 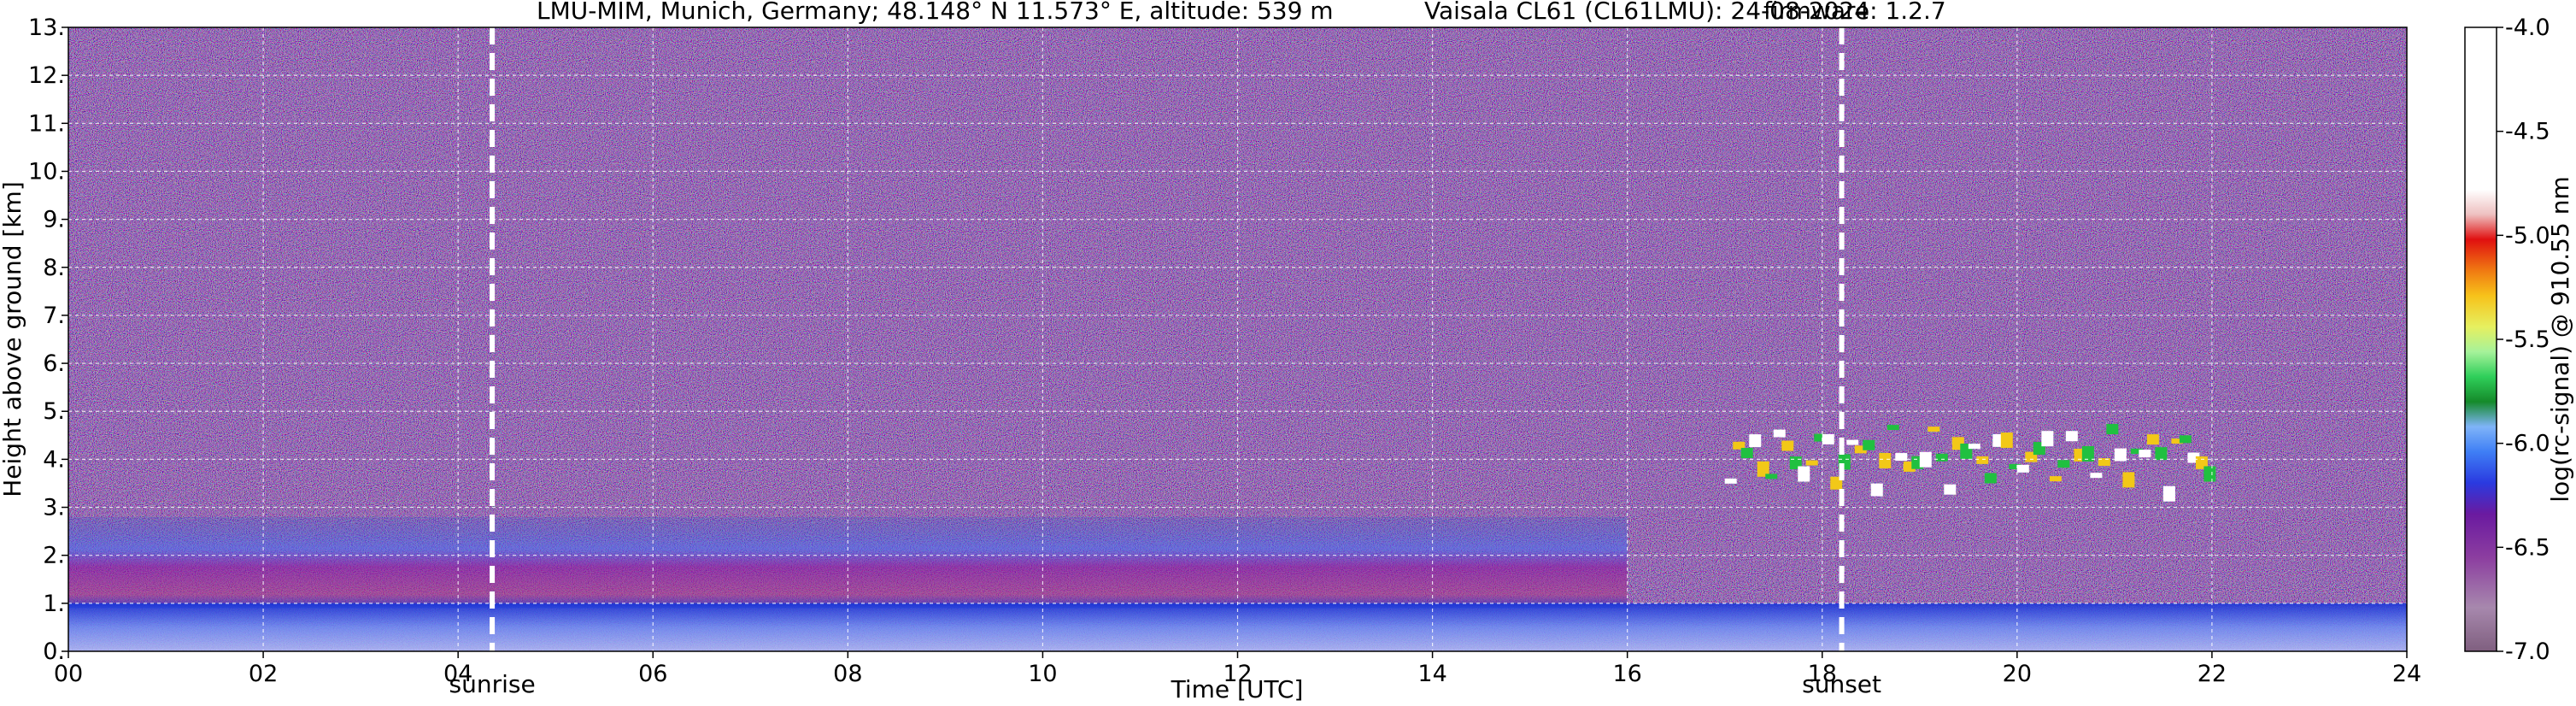 What do you see at coordinates (48, 340) in the screenshot?
I see `y-axis: 0. 1. 2. 3. 4. 5. 6. 7. 8. 9. 10. 11. 12. 13.` at bounding box center [48, 340].